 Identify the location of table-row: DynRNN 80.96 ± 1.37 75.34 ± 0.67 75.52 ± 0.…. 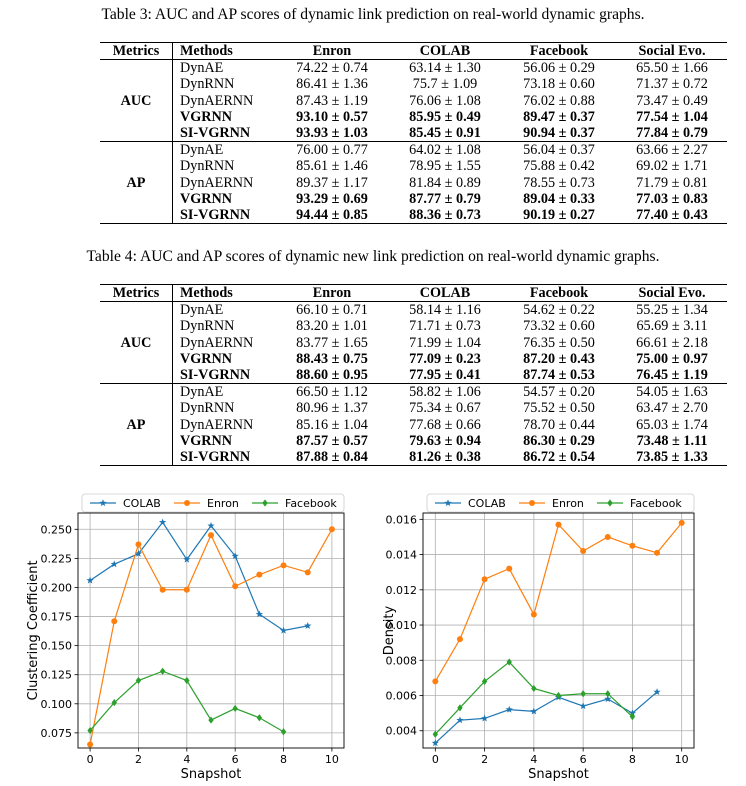
(413, 408).